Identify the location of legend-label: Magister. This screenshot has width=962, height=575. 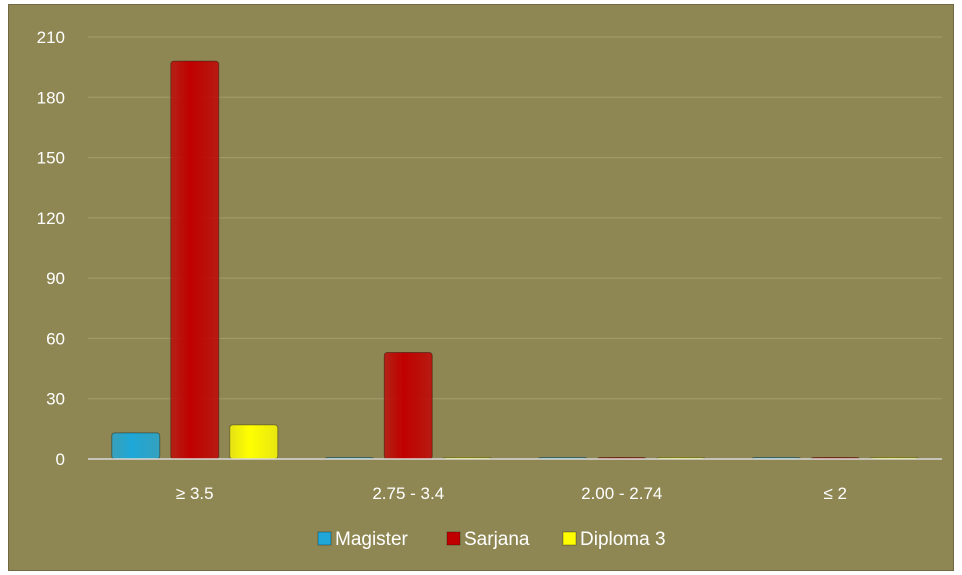
(372, 539).